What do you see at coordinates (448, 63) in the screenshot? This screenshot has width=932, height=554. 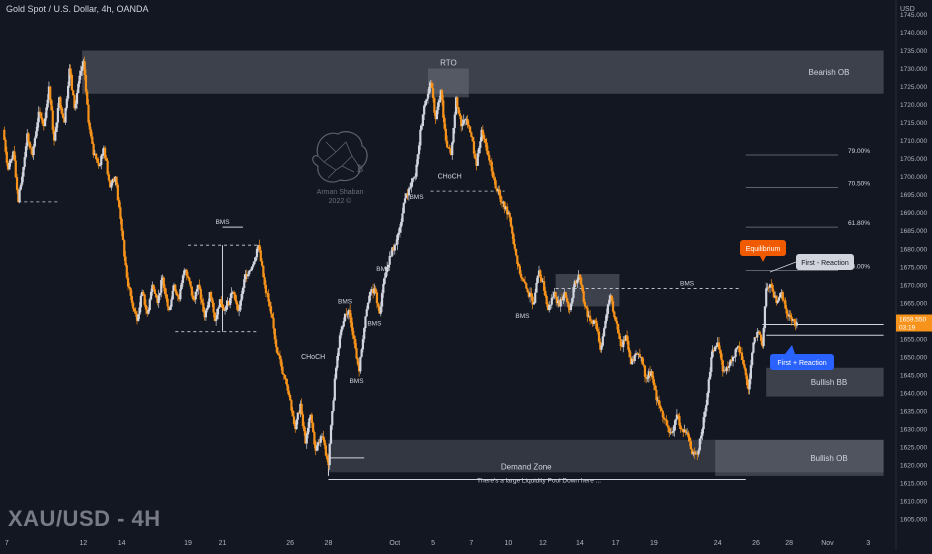 I see `rto-label: RTO` at bounding box center [448, 63].